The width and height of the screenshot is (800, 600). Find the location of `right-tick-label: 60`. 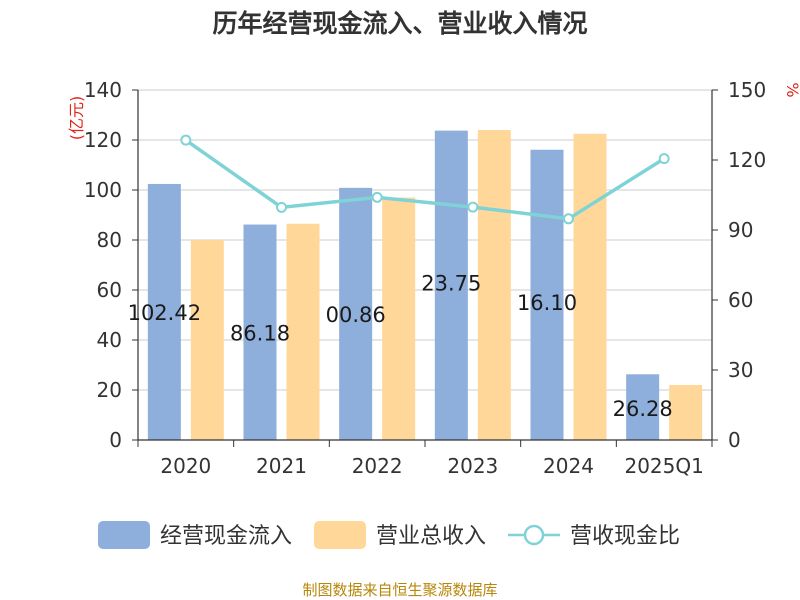

right-tick-label: 60 is located at coordinates (740, 300).